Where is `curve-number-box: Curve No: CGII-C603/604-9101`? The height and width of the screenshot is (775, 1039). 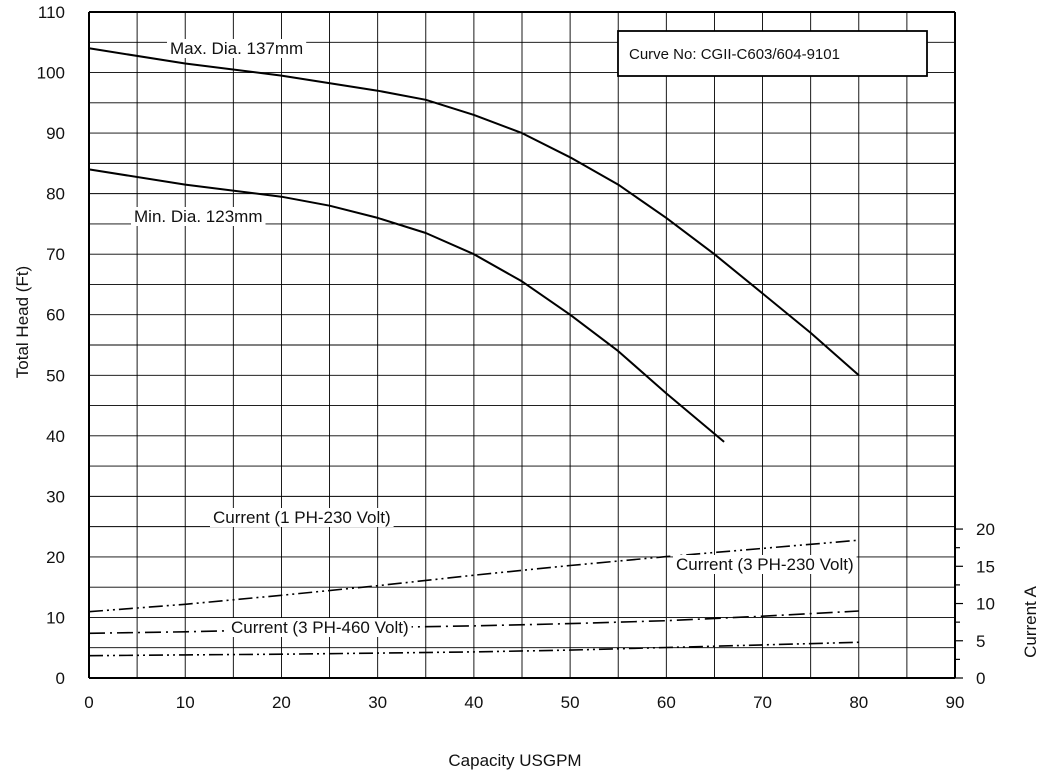
curve-number-box: Curve No: CGII-C603/604-9101 is located at coordinates (772, 53).